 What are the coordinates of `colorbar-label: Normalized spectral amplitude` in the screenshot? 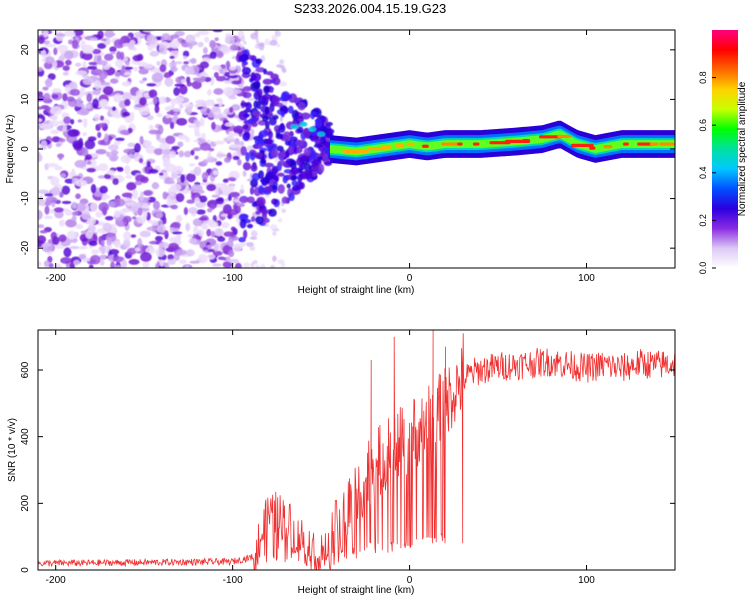 It's located at (742, 148).